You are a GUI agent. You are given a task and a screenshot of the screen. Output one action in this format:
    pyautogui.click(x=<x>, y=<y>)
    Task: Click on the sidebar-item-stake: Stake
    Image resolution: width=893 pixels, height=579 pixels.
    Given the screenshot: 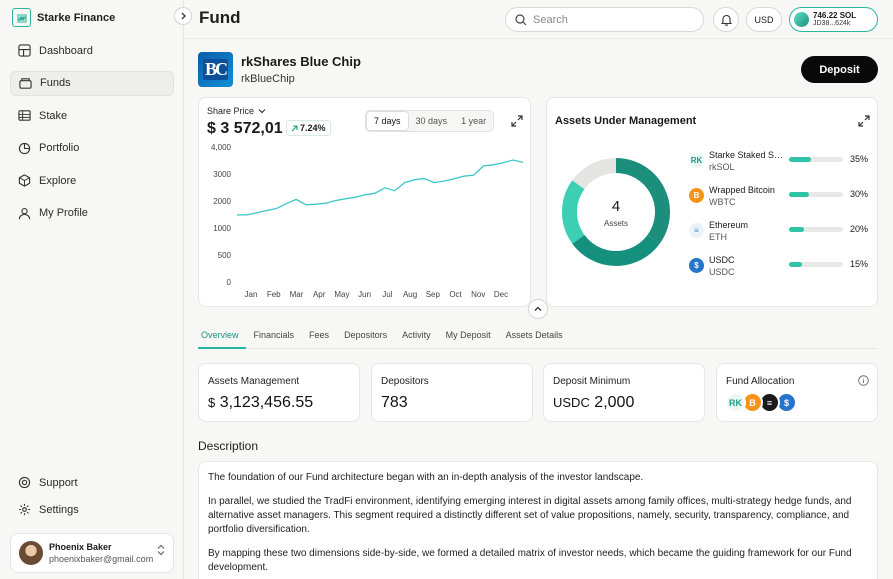 What is the action you would take?
    pyautogui.click(x=92, y=115)
    